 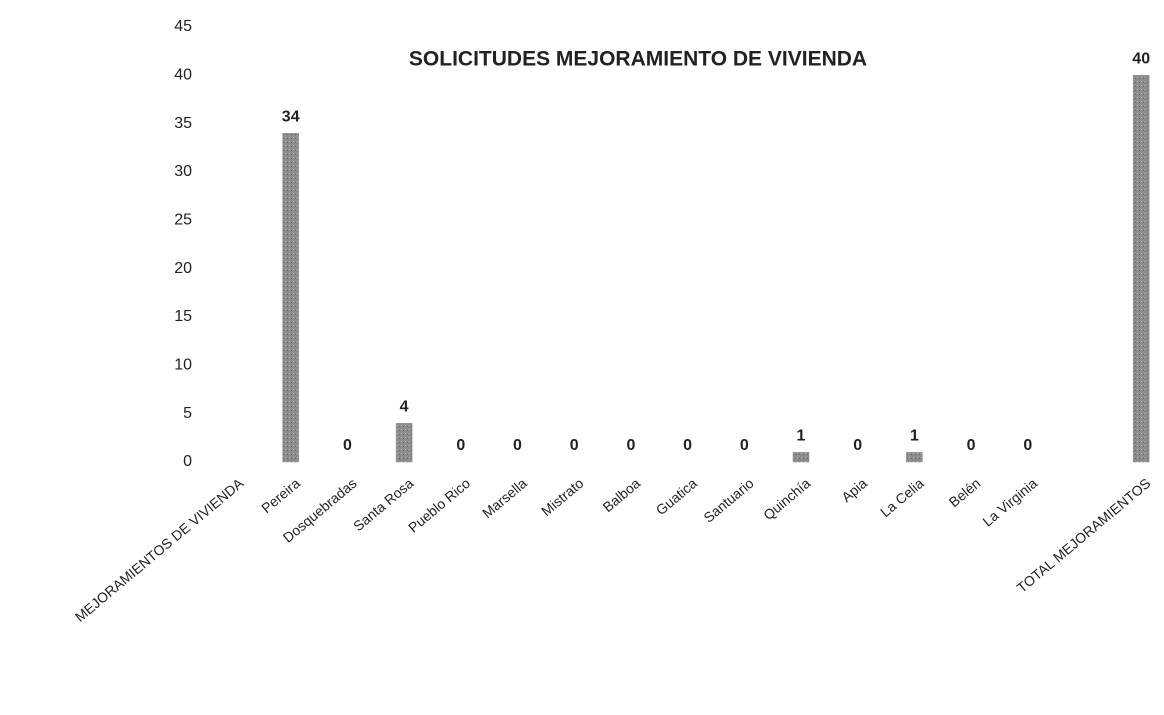 I want to click on x-tick-label: Quinchía, so click(x=786, y=499).